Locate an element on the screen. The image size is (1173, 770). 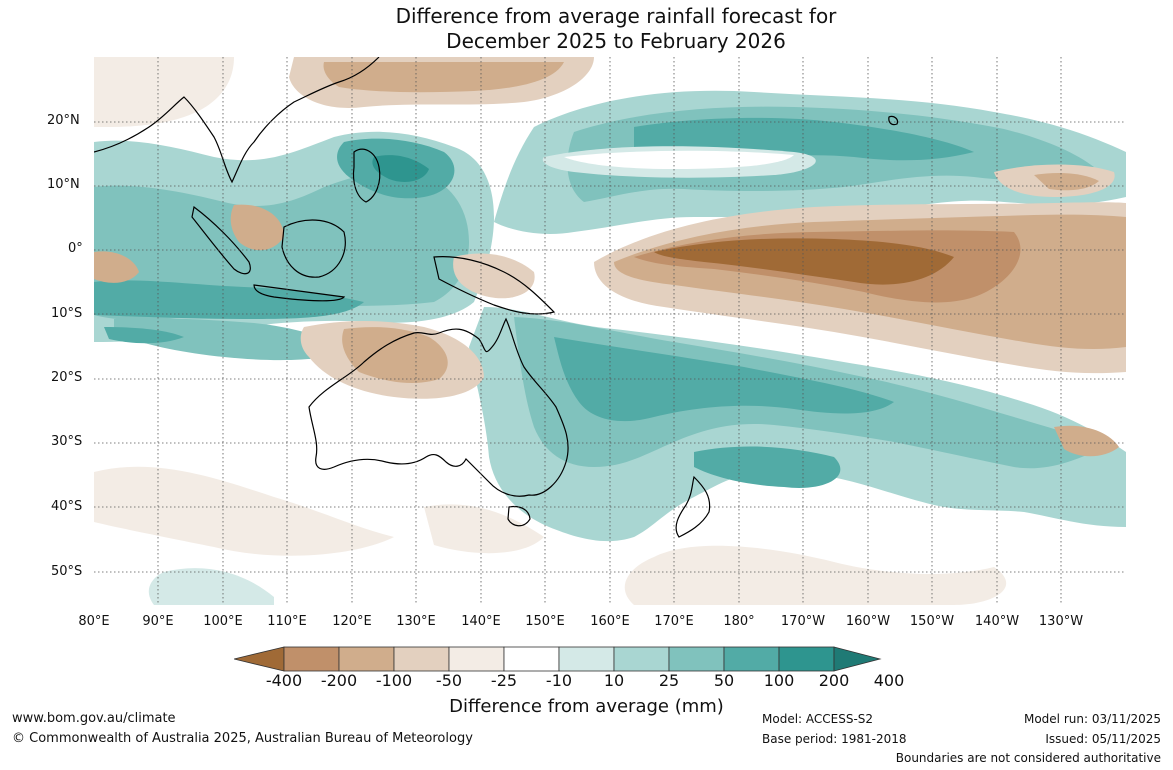
lon-label-160w: 160°W is located at coordinates (868, 621).